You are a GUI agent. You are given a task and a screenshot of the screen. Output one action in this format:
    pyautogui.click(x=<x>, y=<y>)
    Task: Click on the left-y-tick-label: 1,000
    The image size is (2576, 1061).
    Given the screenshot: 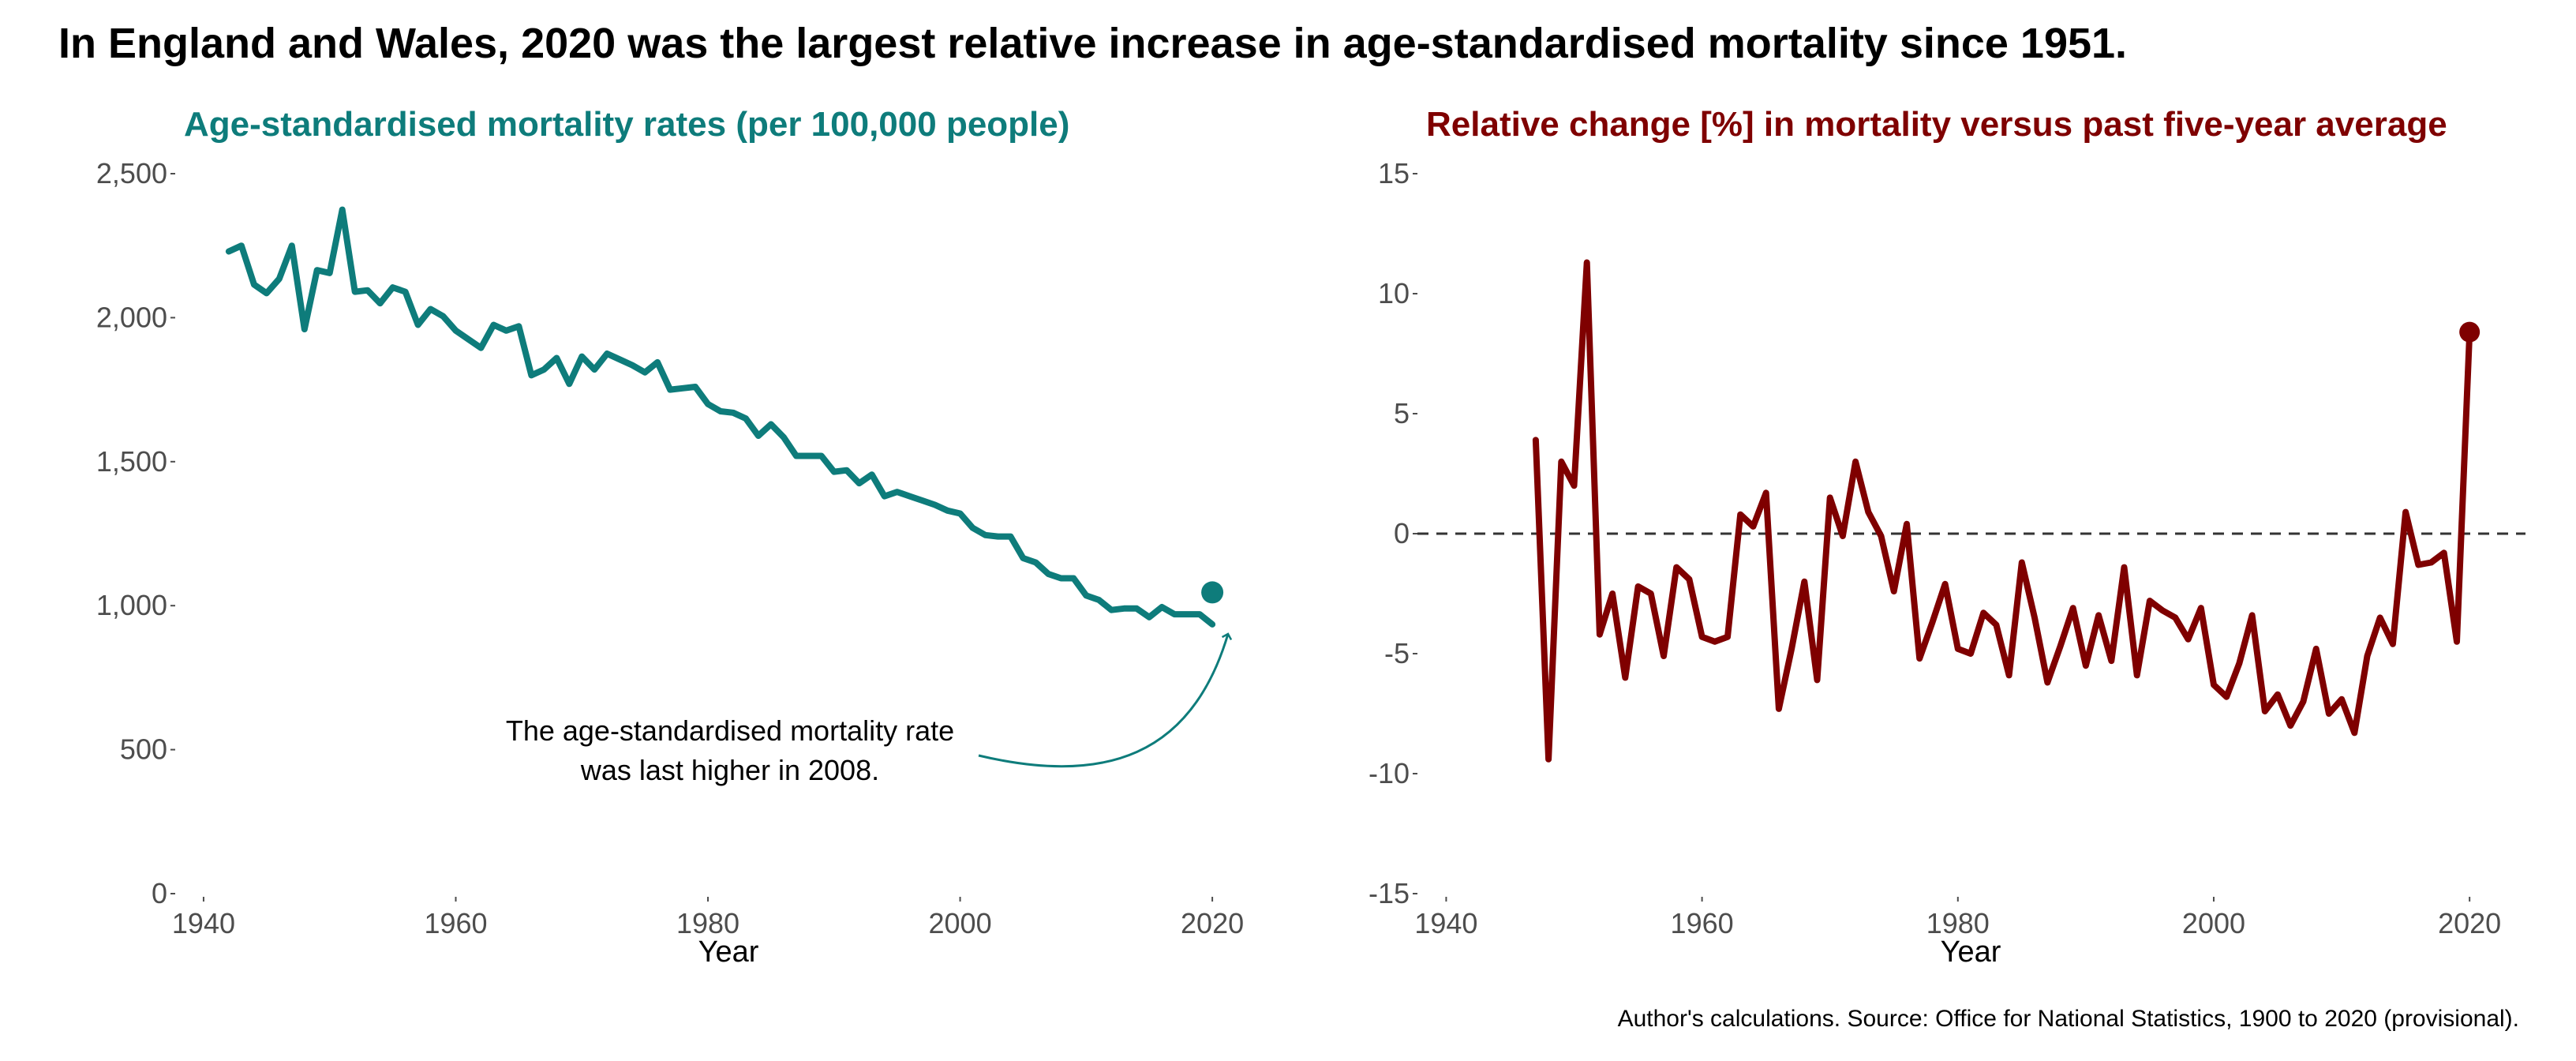 What is the action you would take?
    pyautogui.click(x=131, y=605)
    